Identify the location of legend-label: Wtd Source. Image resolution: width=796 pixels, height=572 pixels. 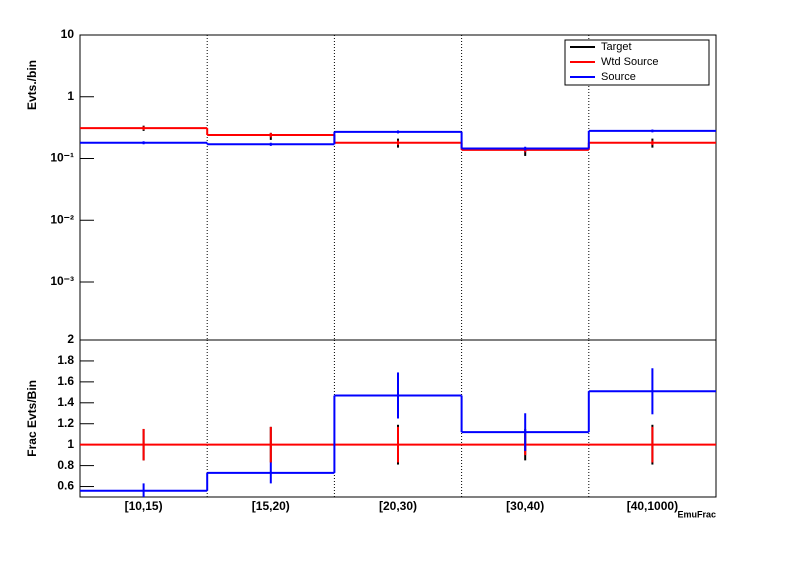
(629, 62).